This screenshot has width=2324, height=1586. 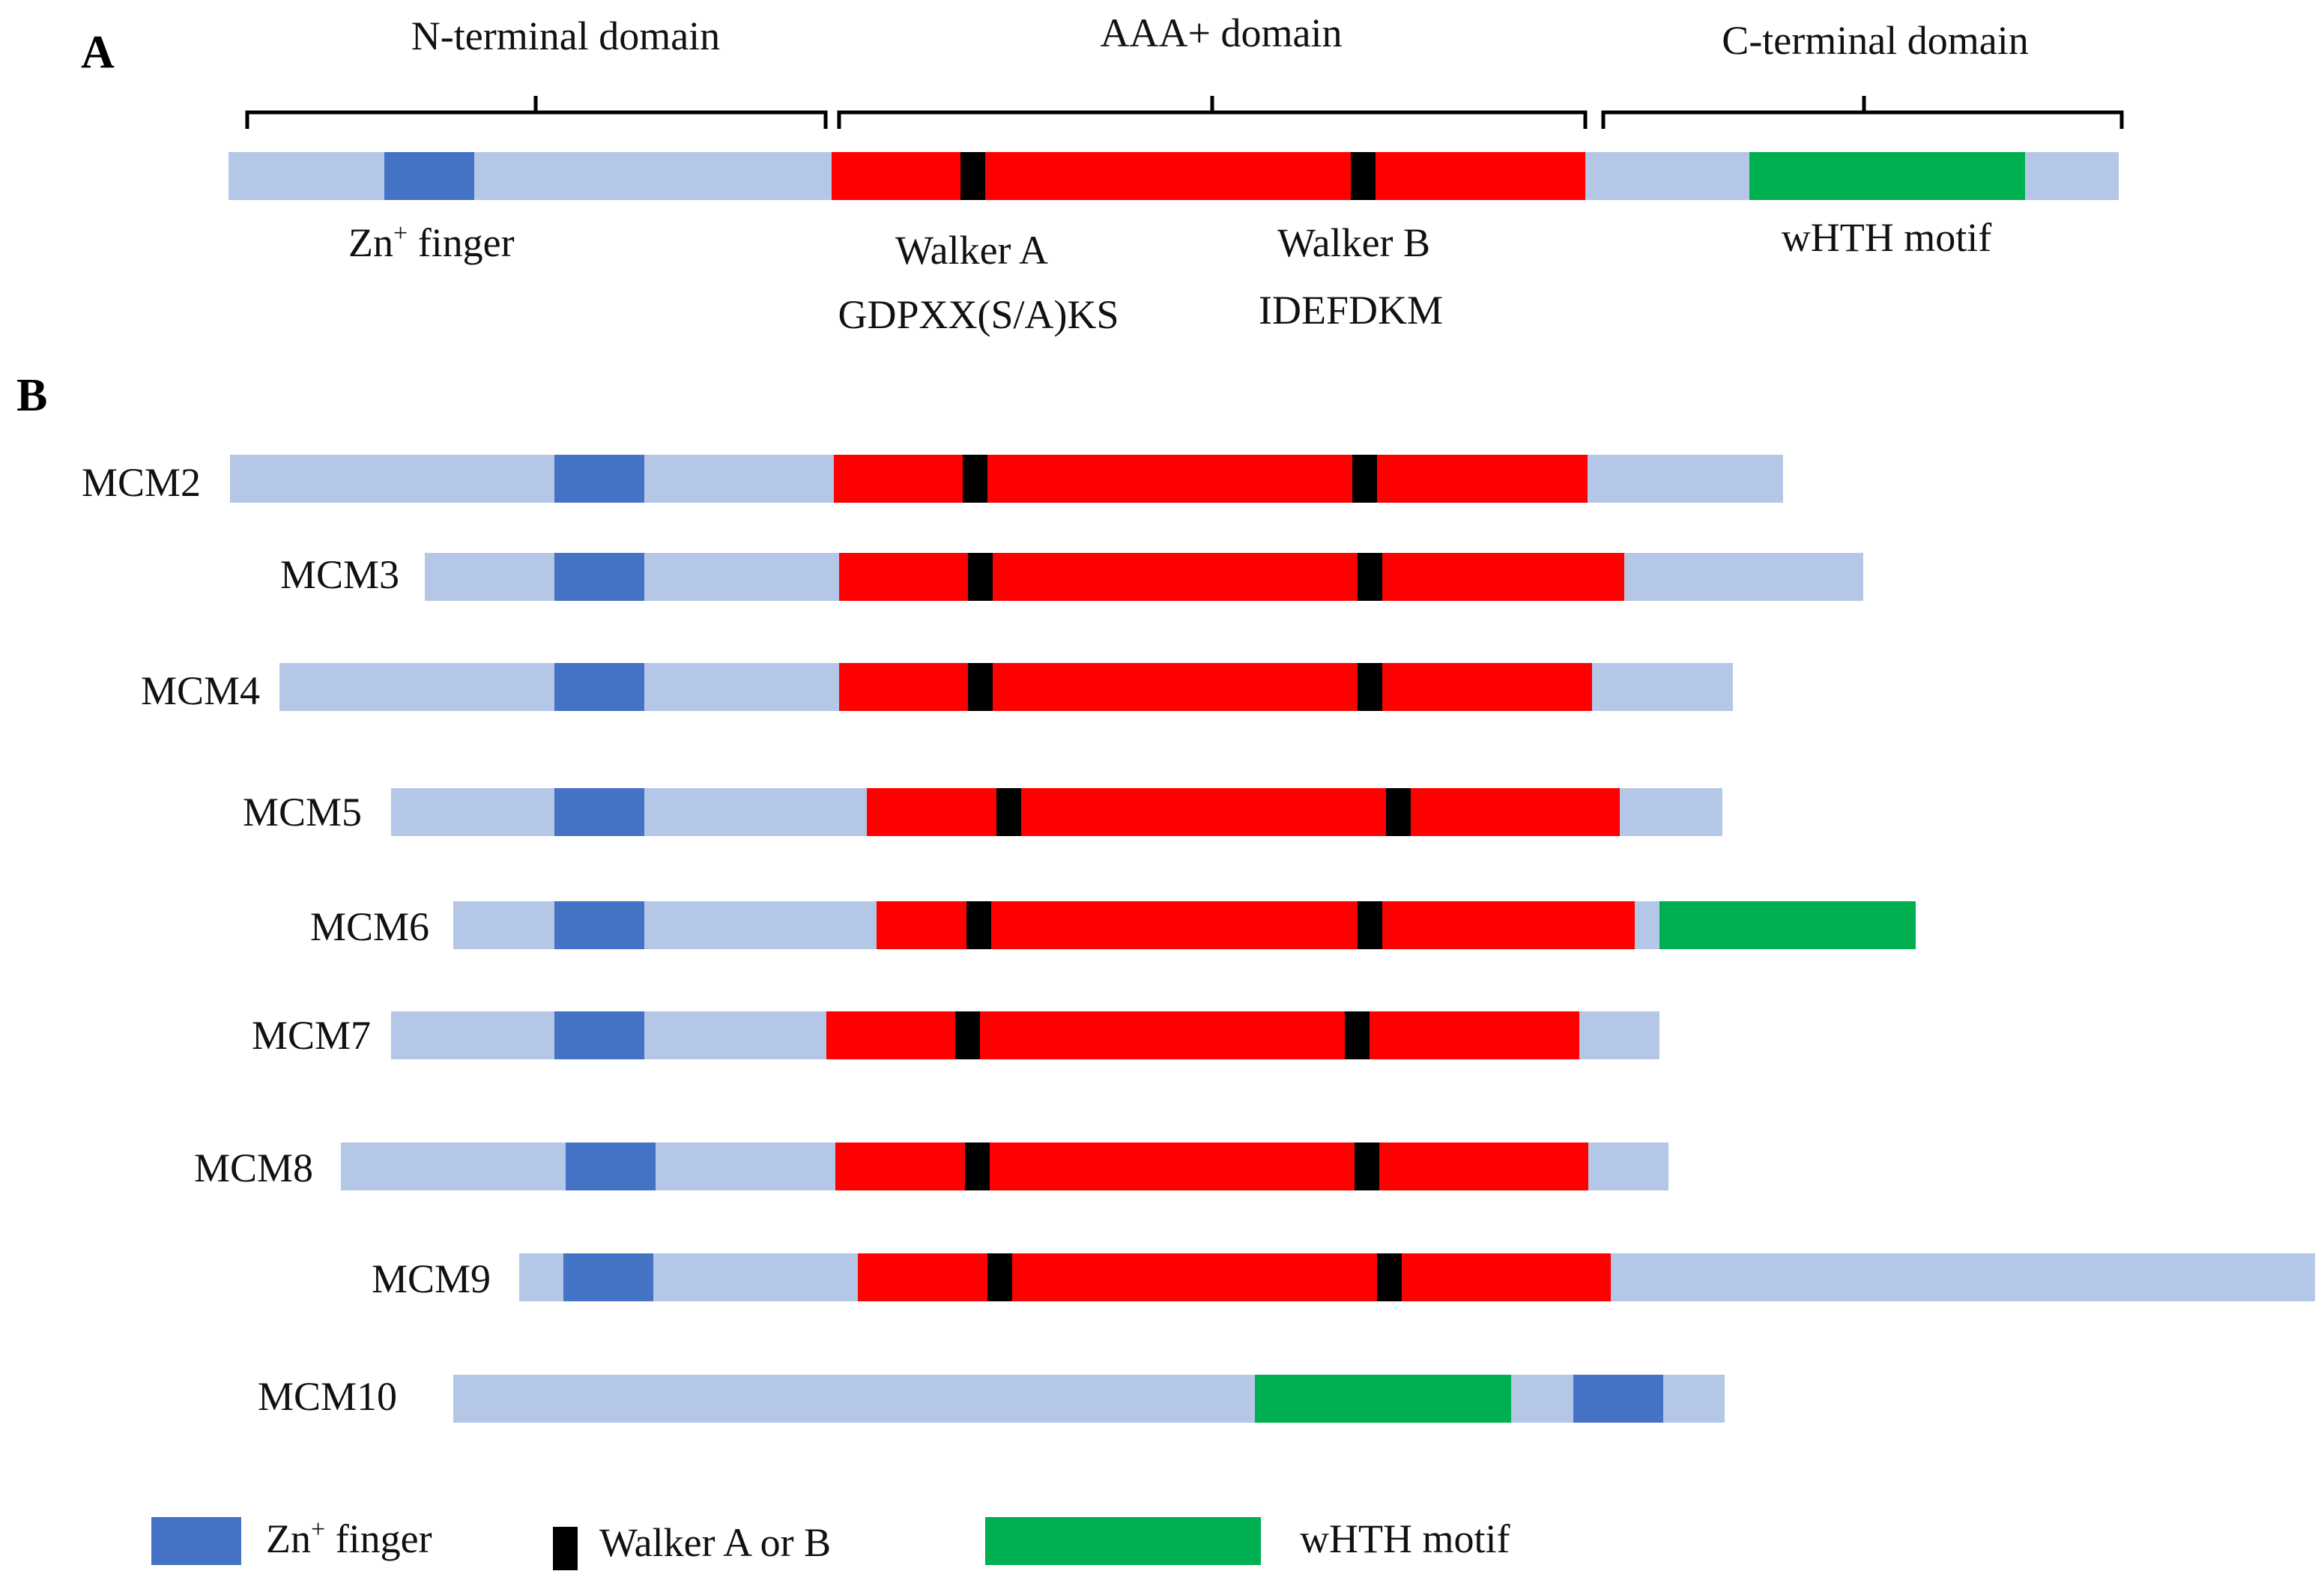 I want to click on aaa-brace, so click(x=1212, y=113).